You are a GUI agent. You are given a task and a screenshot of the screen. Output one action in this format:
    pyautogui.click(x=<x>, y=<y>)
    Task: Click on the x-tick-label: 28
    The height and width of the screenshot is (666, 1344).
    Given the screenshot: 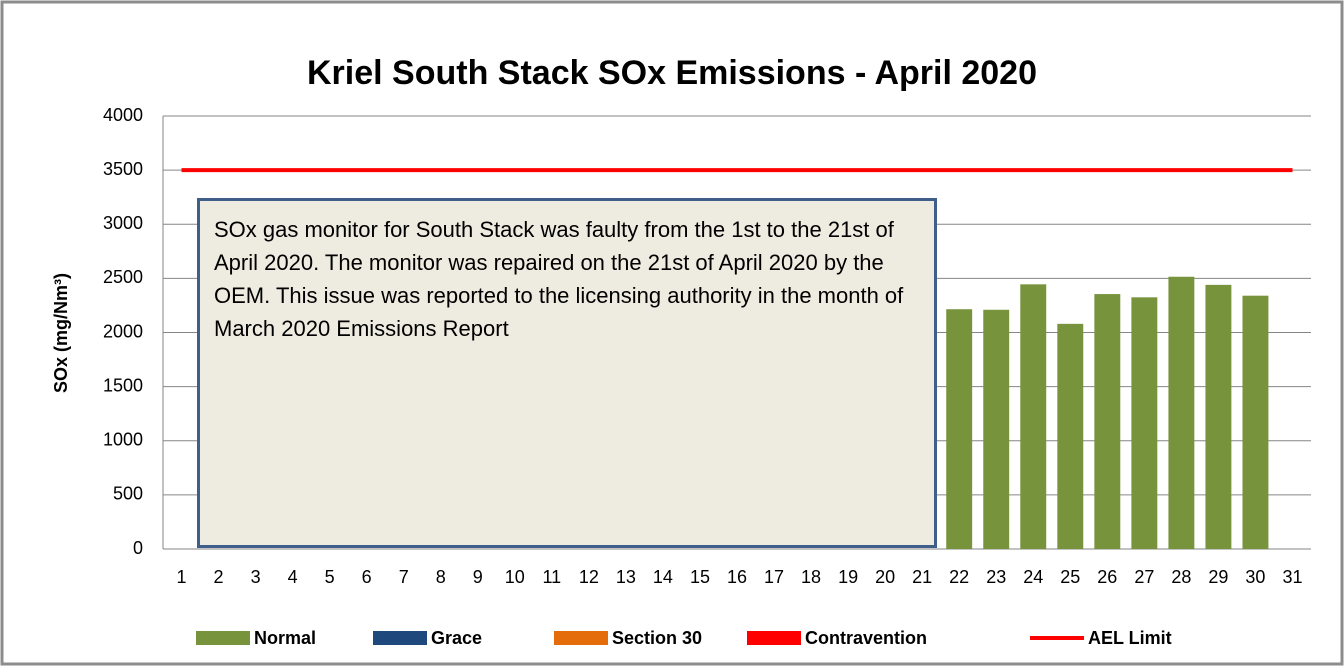 What is the action you would take?
    pyautogui.click(x=1181, y=577)
    